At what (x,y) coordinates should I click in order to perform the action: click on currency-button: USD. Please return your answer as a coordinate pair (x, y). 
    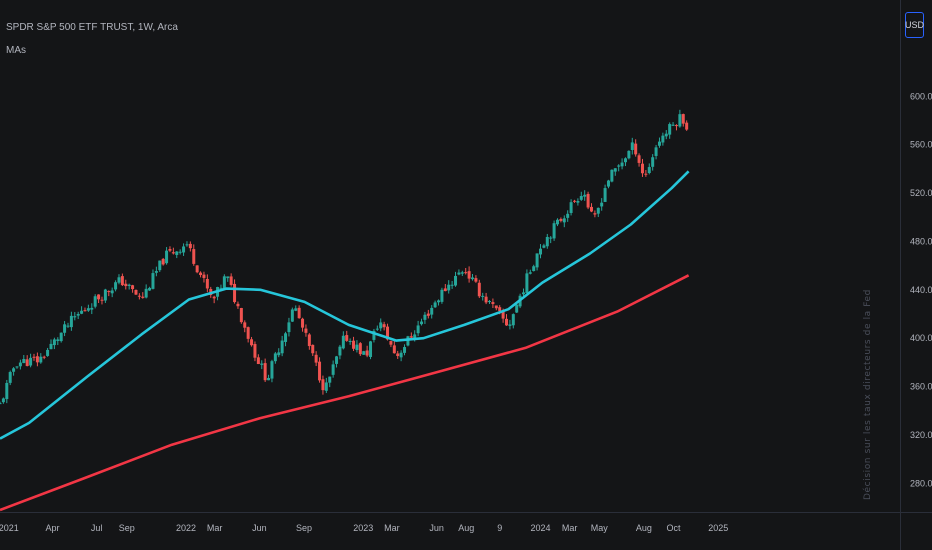
    Looking at the image, I should click on (914, 25).